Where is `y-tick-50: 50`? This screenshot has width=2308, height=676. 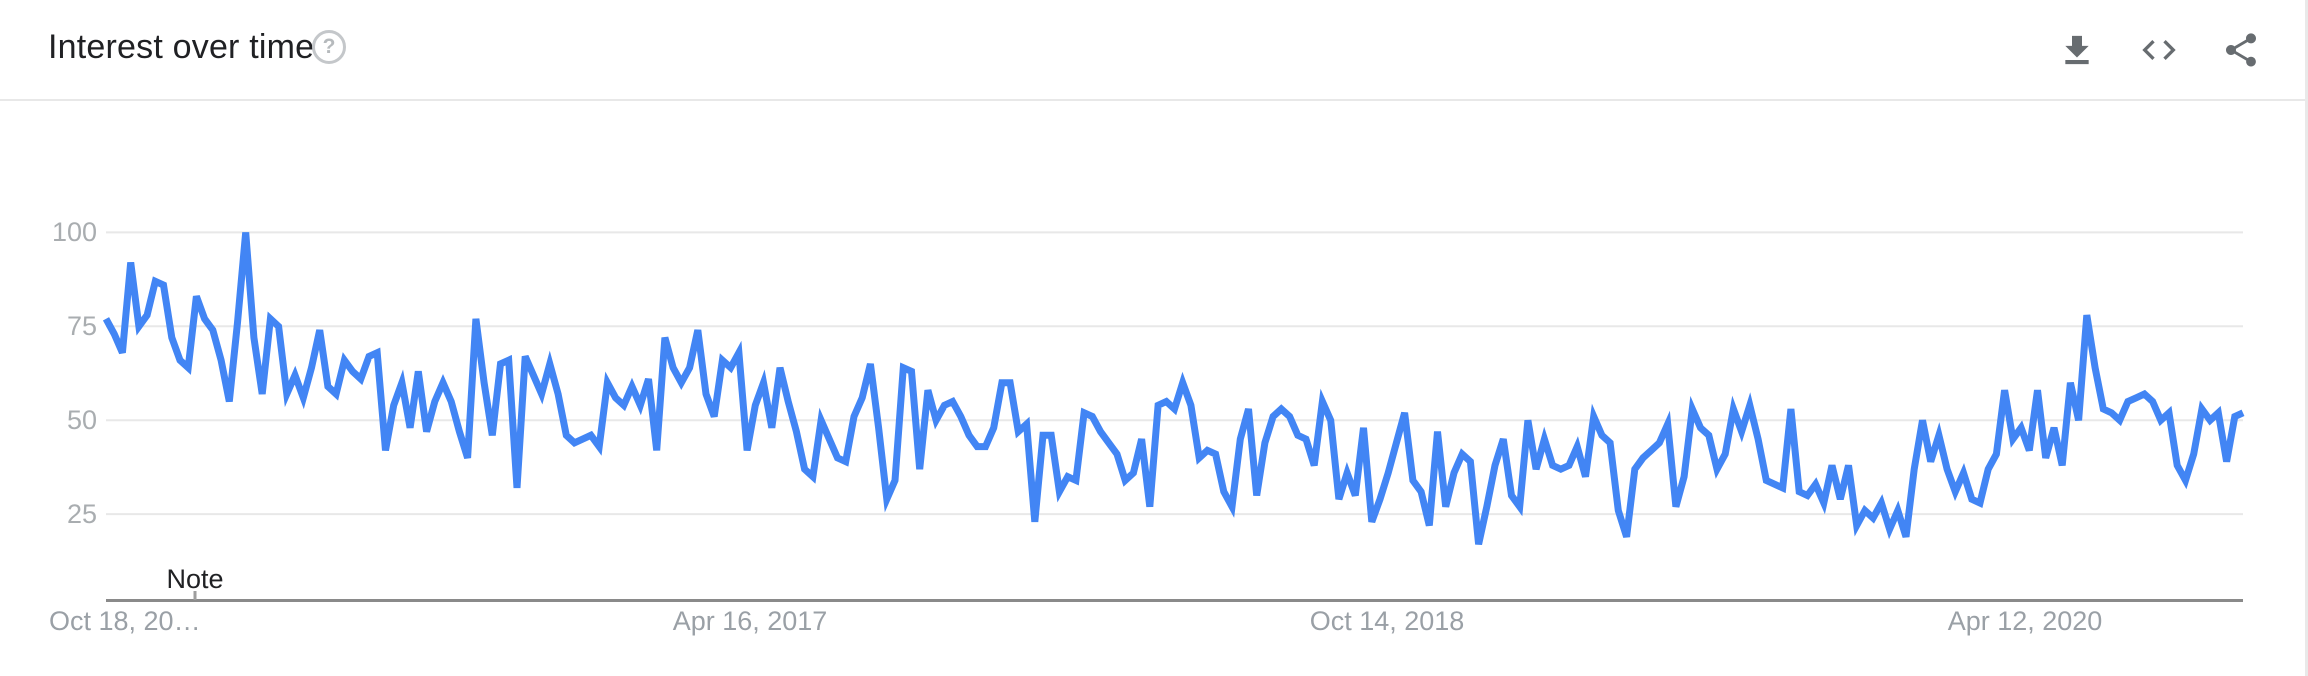 y-tick-50: 50 is located at coordinates (81, 420).